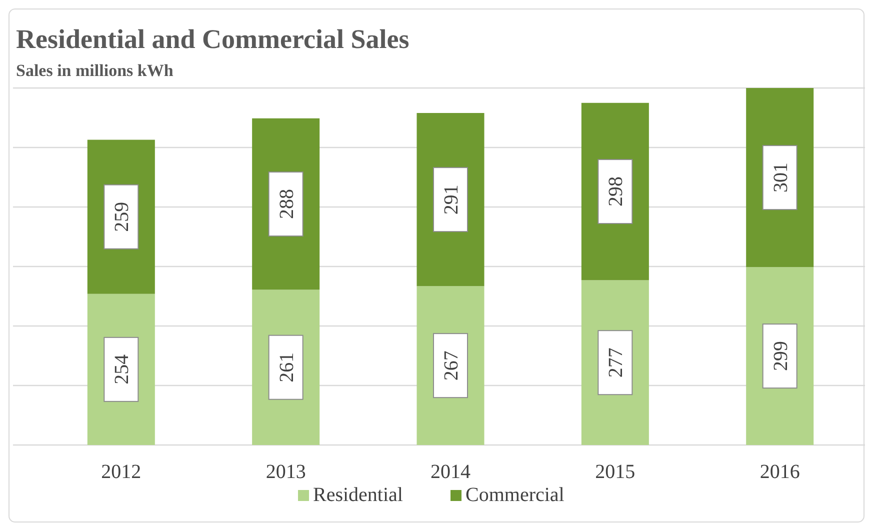 The height and width of the screenshot is (531, 873). Describe the element at coordinates (780, 472) in the screenshot. I see `x-tick-label: 2016` at that location.